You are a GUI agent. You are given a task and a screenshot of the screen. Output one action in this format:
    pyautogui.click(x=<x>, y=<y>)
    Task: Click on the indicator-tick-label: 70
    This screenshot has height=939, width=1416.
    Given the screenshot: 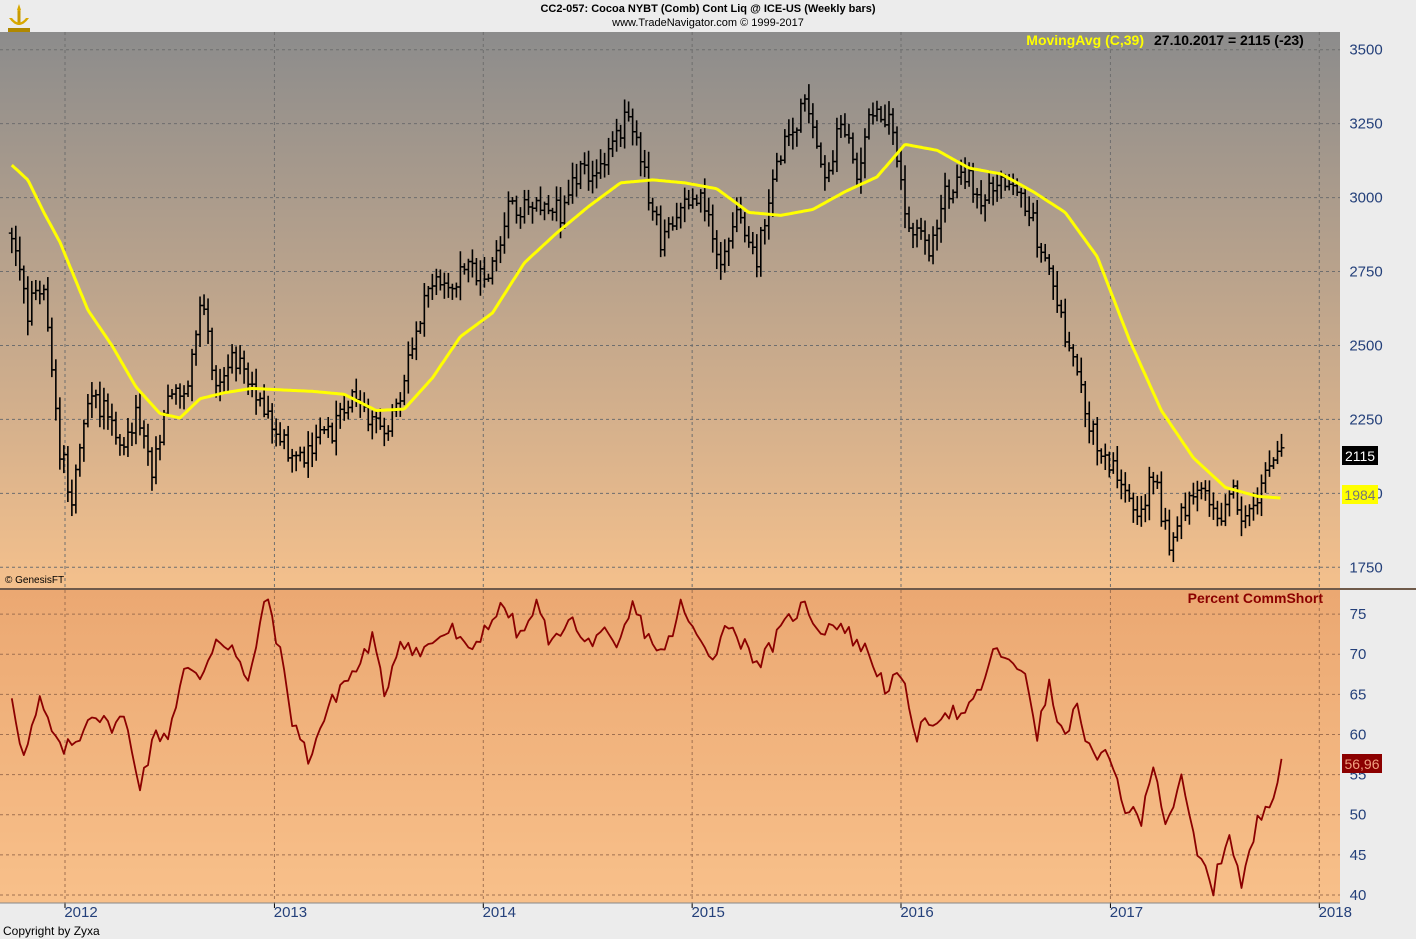 What is the action you would take?
    pyautogui.click(x=1358, y=654)
    